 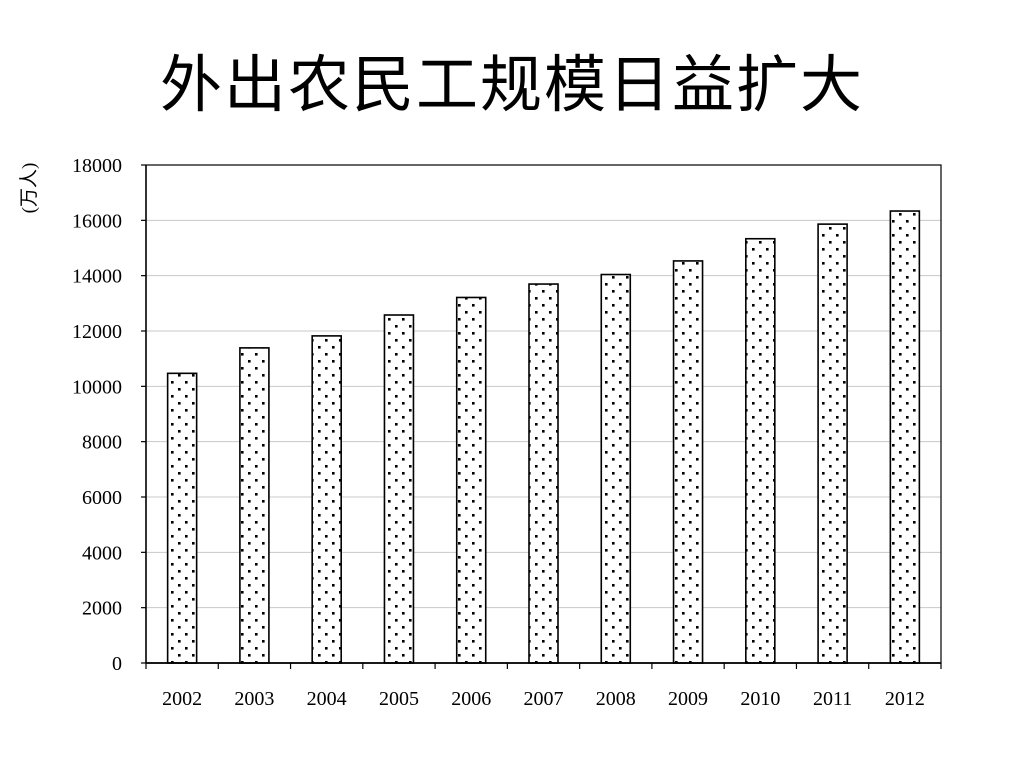 What do you see at coordinates (29, 188) in the screenshot?
I see `y-axis-label: (万人)` at bounding box center [29, 188].